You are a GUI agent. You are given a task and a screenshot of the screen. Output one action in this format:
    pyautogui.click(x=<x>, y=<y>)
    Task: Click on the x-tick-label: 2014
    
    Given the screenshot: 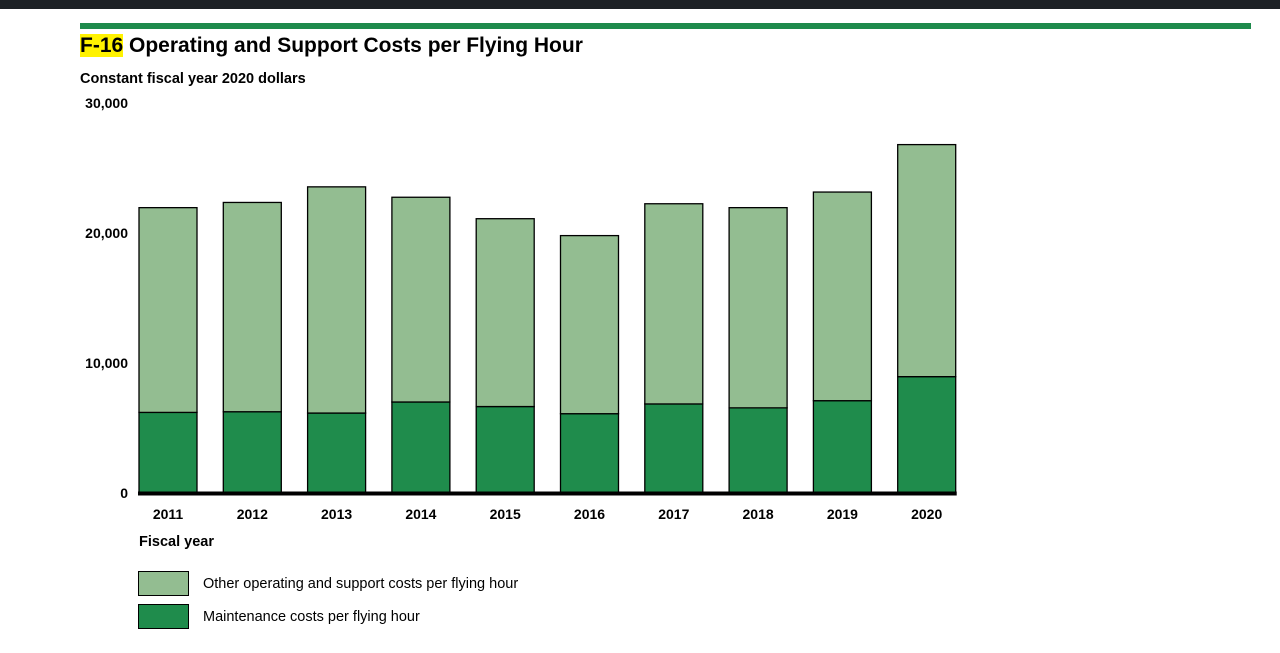 What is the action you would take?
    pyautogui.click(x=420, y=514)
    